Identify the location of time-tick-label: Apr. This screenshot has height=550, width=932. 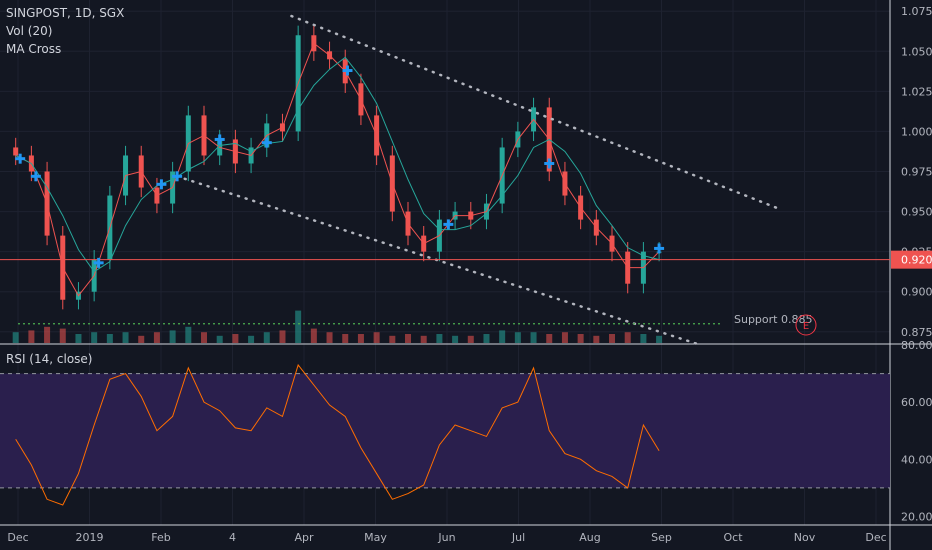
(304, 537).